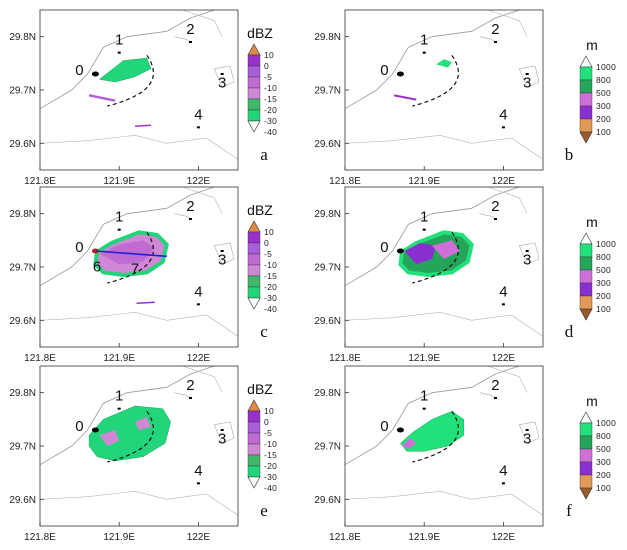 Image resolution: width=627 pixels, height=550 pixels. I want to click on panel-label: f, so click(569, 510).